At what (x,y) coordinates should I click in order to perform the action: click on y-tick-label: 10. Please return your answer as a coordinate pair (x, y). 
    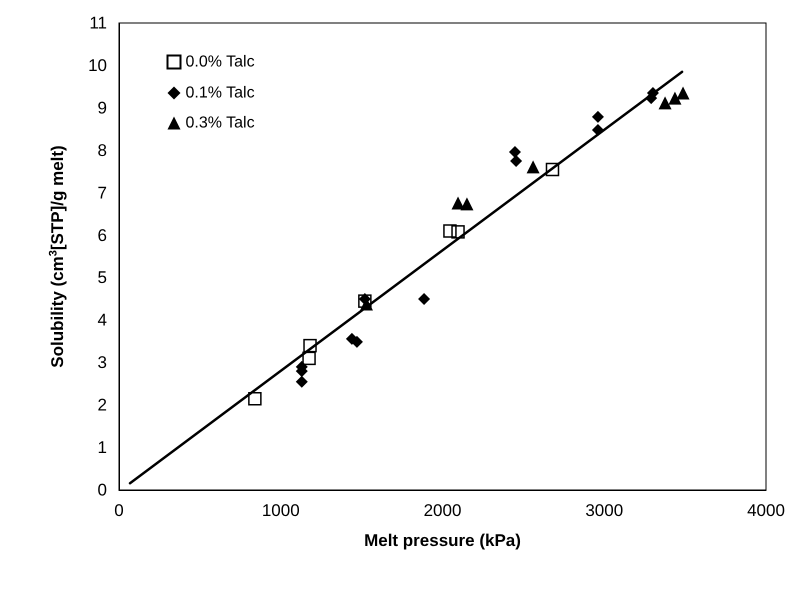
    Looking at the image, I should click on (97, 65).